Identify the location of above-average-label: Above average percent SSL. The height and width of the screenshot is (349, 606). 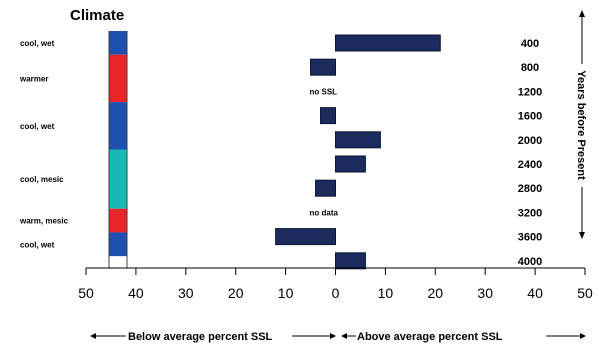
(430, 337).